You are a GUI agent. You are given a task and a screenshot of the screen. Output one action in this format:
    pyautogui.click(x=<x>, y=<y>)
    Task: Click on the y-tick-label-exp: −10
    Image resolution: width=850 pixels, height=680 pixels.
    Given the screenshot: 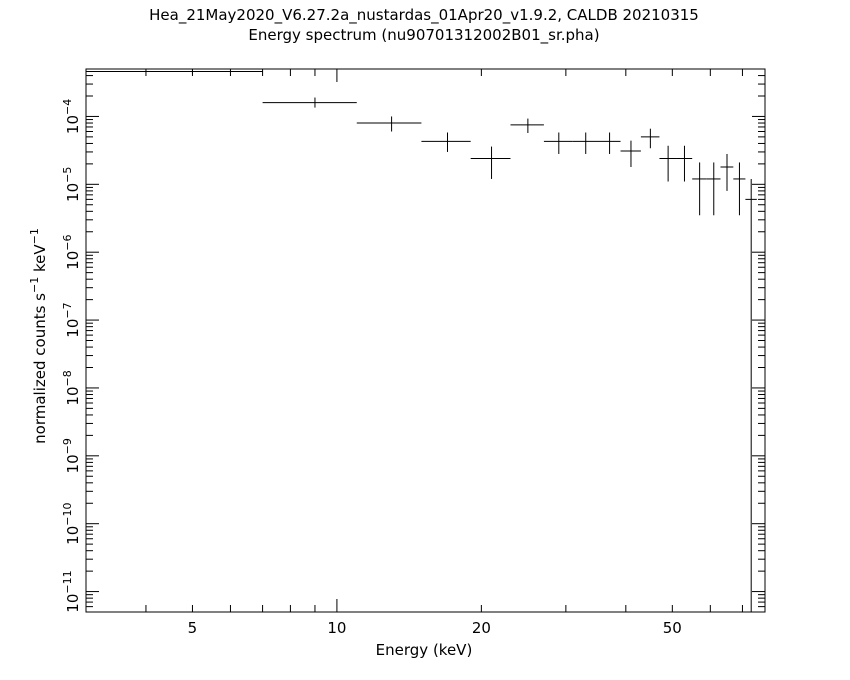 What is the action you would take?
    pyautogui.click(x=67, y=514)
    